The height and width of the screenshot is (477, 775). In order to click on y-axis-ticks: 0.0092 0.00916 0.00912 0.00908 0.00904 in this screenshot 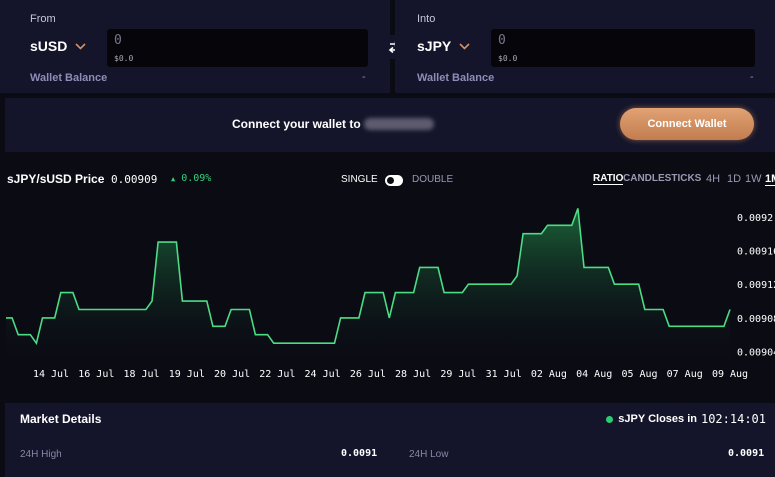, I will do `click(756, 286)`.